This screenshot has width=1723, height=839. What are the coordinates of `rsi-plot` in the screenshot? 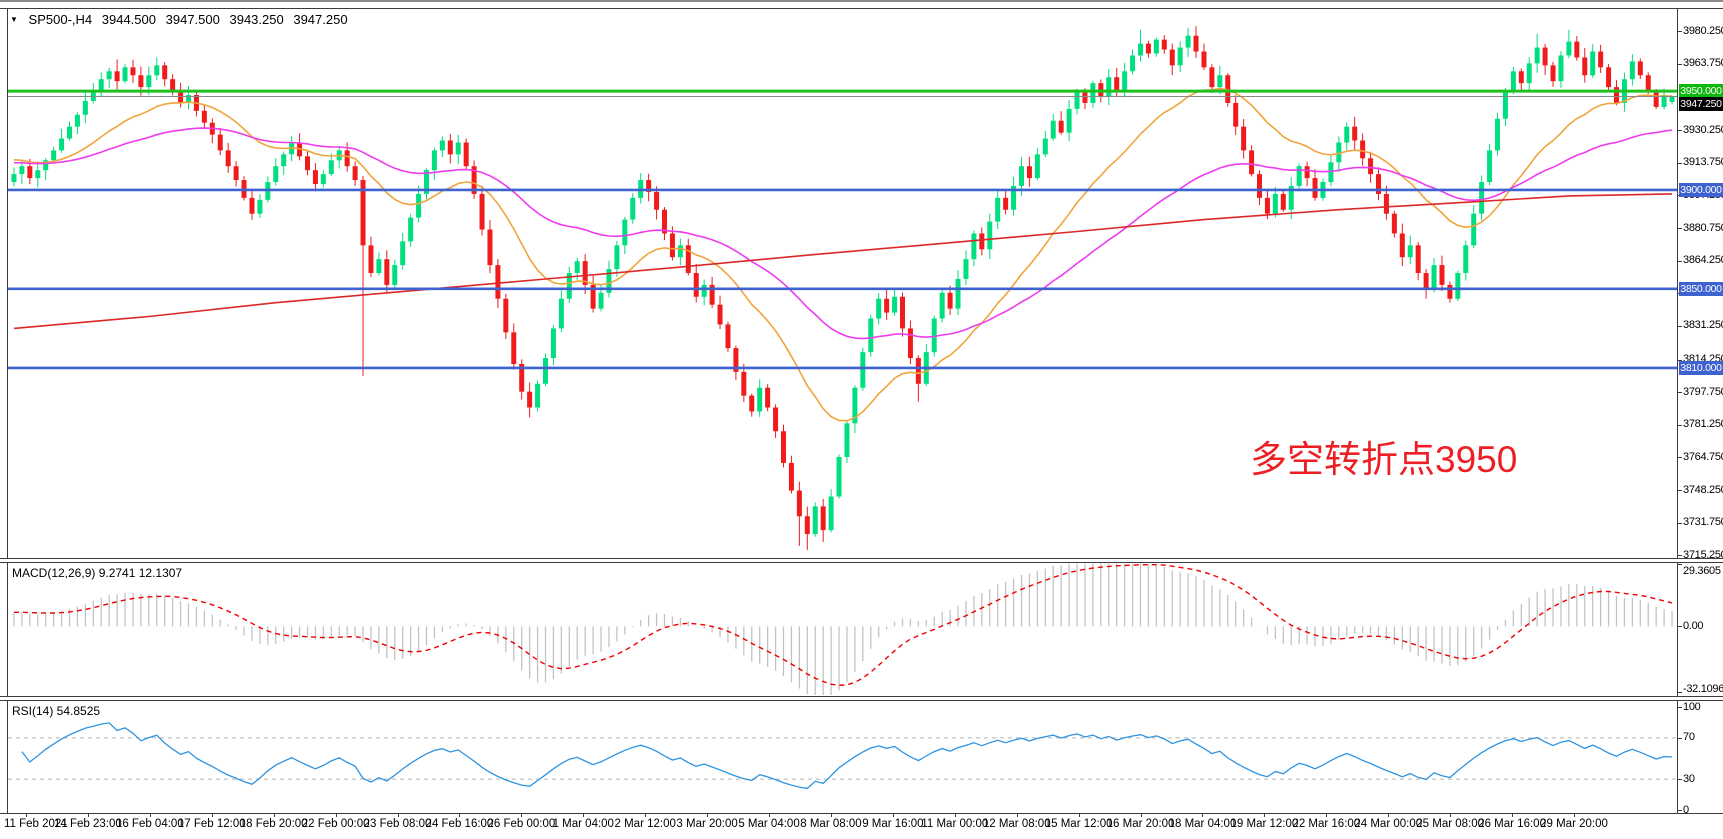 It's located at (842, 756).